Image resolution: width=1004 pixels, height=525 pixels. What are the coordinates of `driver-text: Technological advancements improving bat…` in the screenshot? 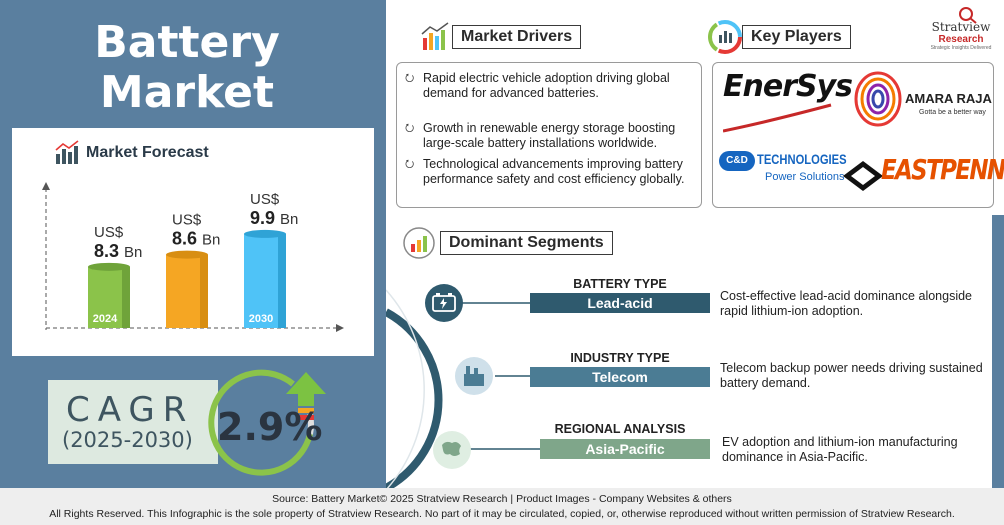 It's located at (554, 171).